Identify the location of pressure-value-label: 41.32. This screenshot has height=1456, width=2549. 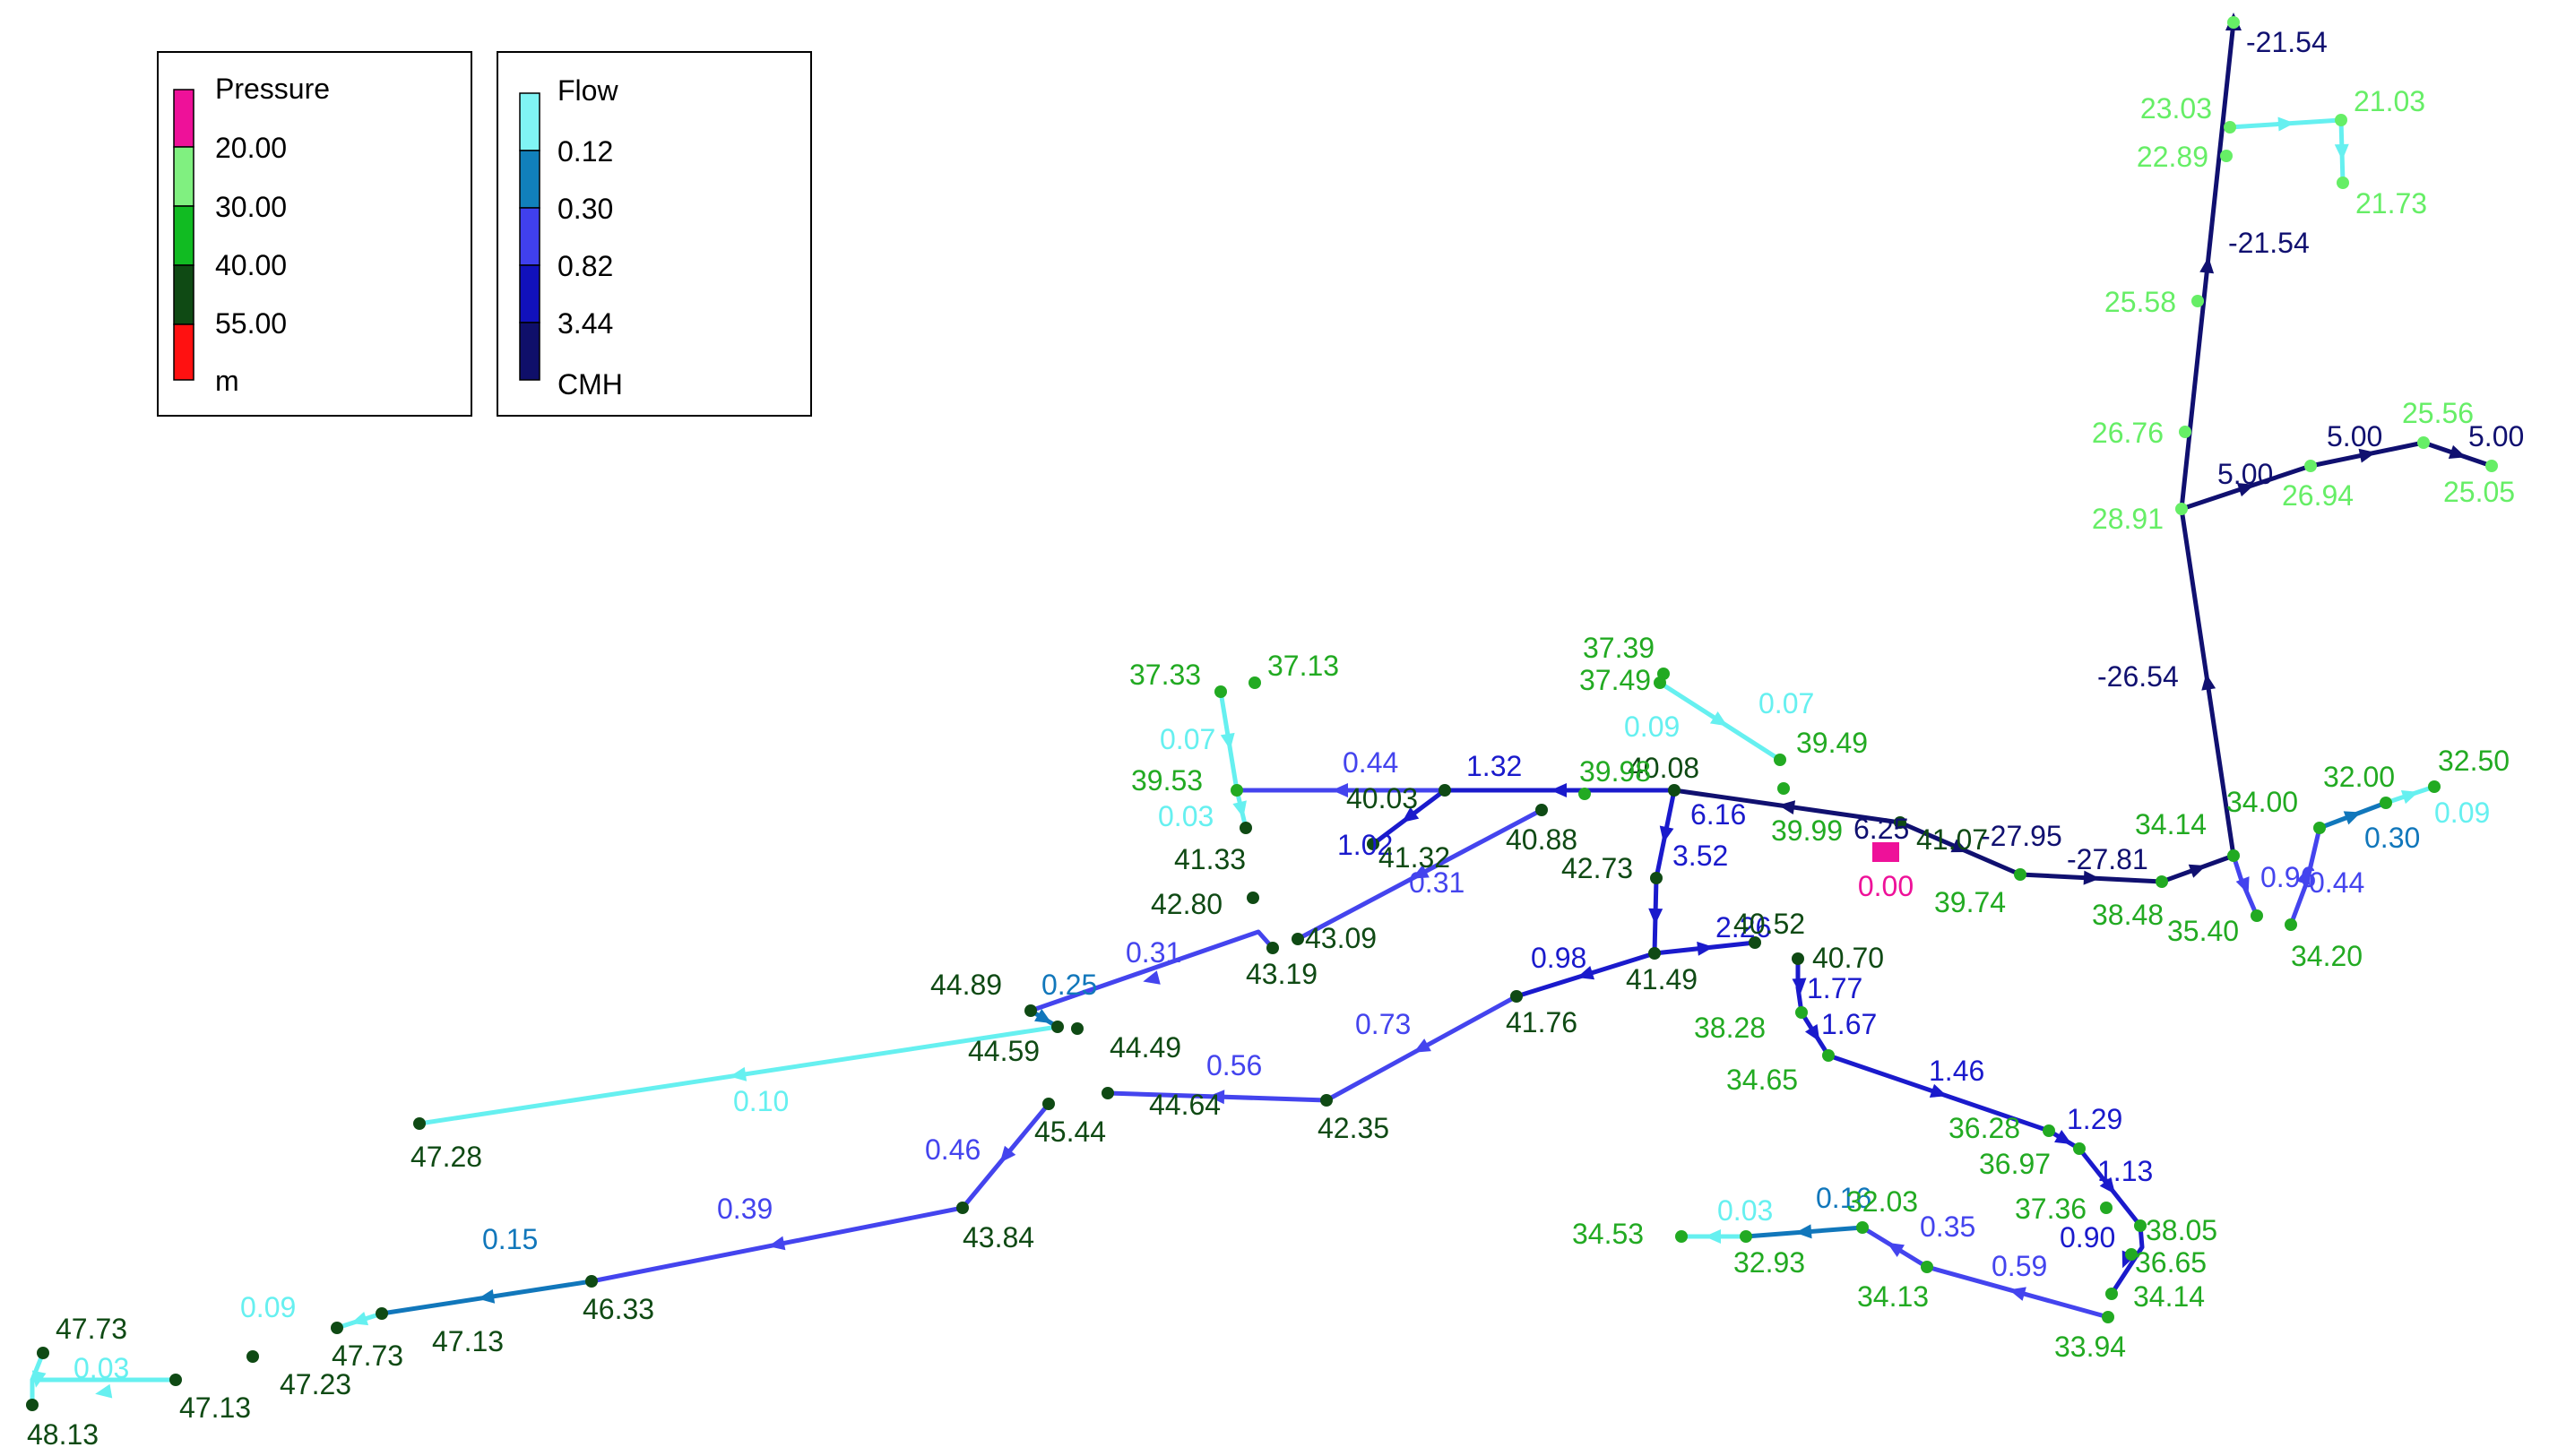
(1414, 857).